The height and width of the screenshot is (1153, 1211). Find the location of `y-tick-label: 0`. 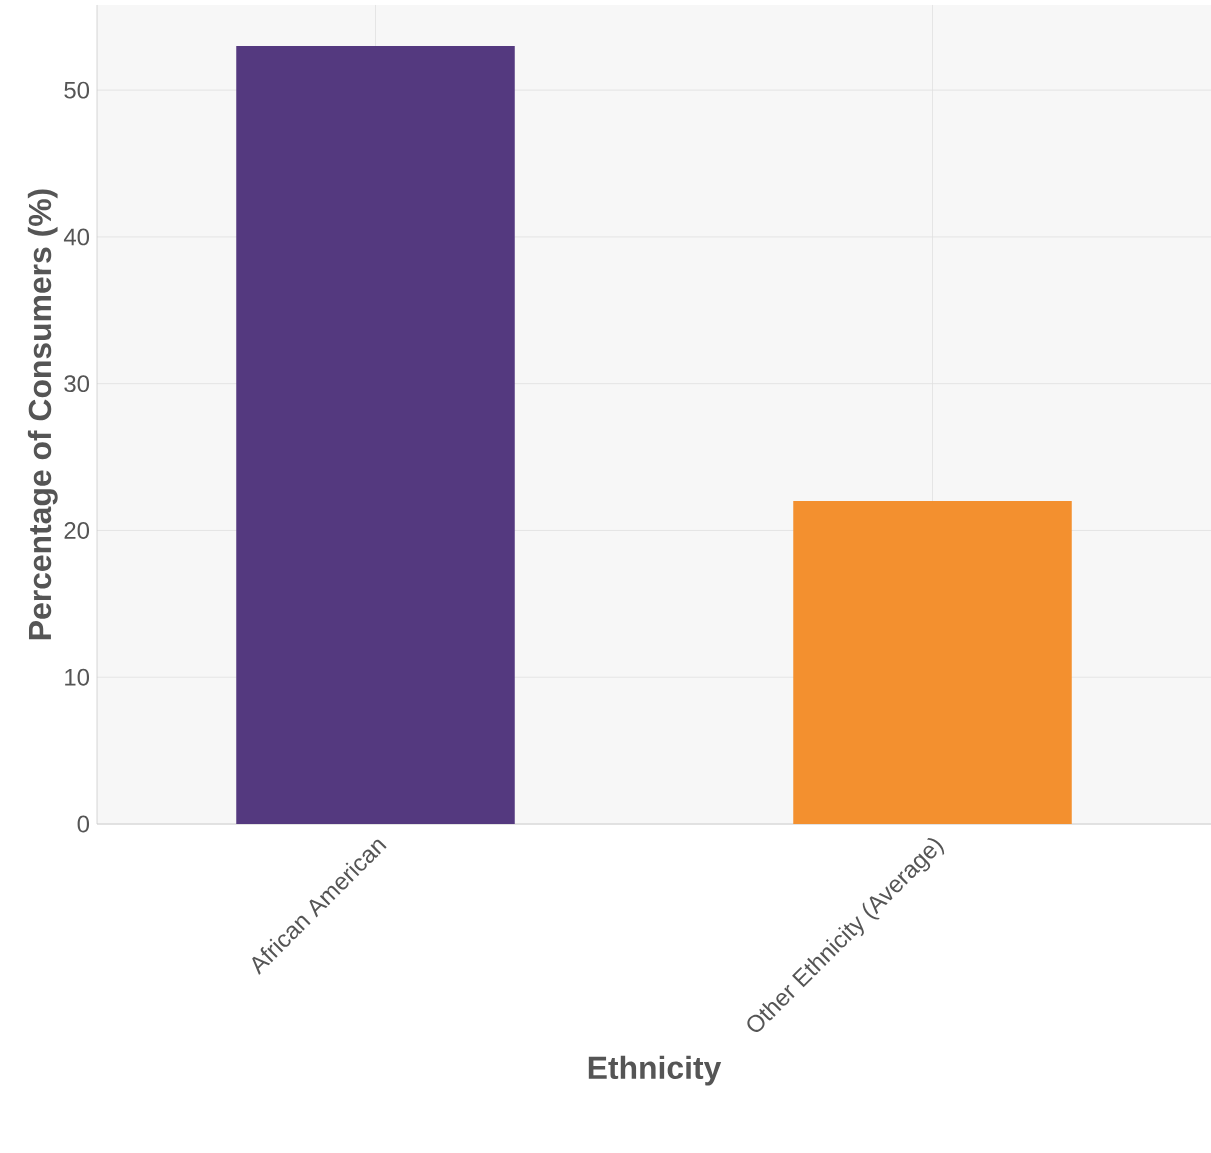

y-tick-label: 0 is located at coordinates (83, 824).